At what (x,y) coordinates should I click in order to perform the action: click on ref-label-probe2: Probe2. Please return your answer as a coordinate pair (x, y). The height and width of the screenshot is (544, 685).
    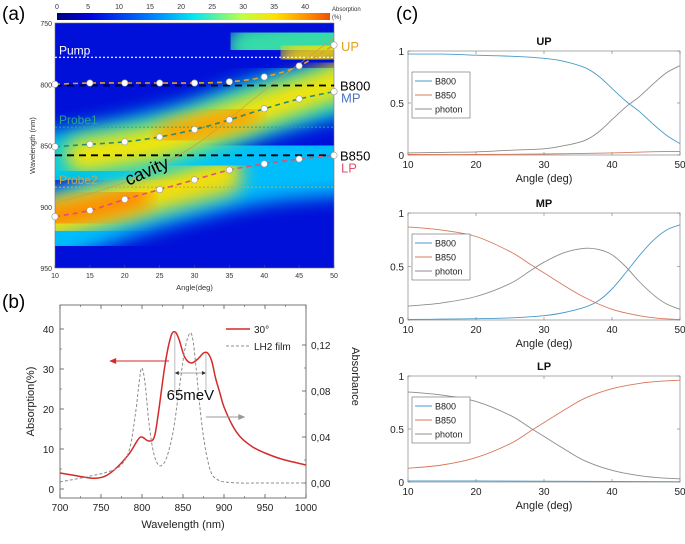
    Looking at the image, I should click on (78, 180).